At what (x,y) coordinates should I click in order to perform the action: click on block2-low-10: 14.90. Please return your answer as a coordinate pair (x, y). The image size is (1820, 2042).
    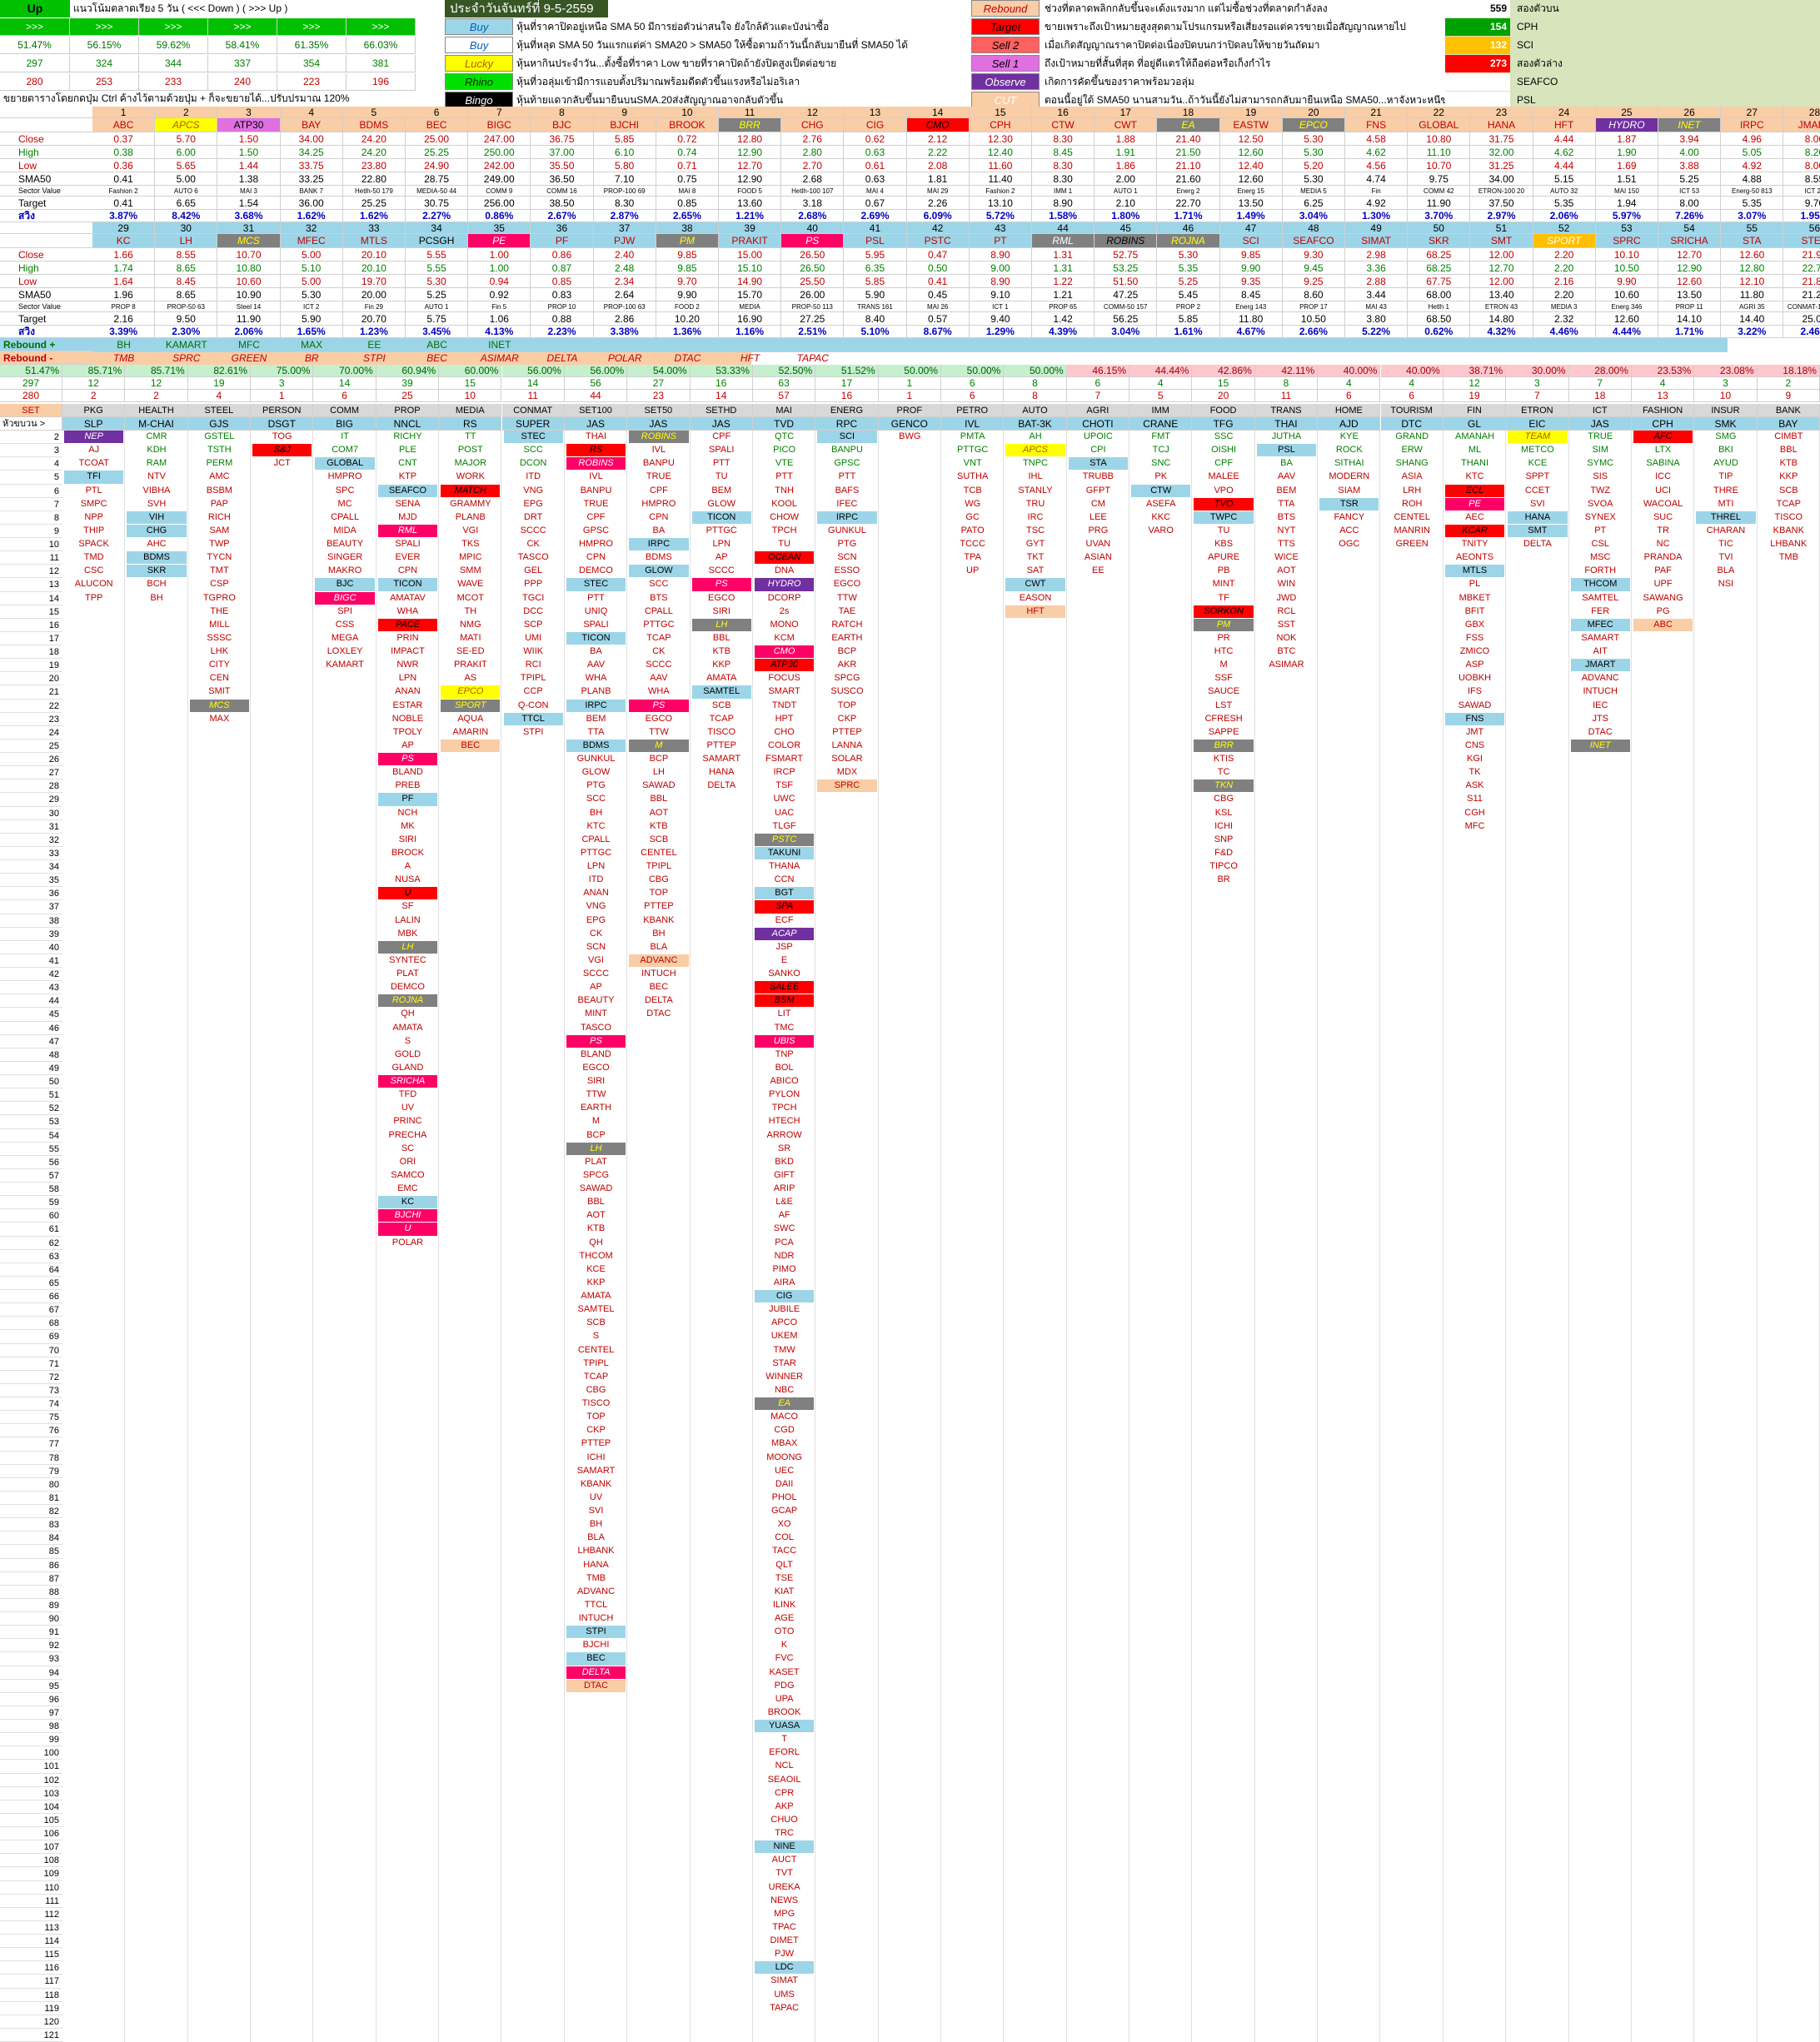
    Looking at the image, I should click on (750, 281).